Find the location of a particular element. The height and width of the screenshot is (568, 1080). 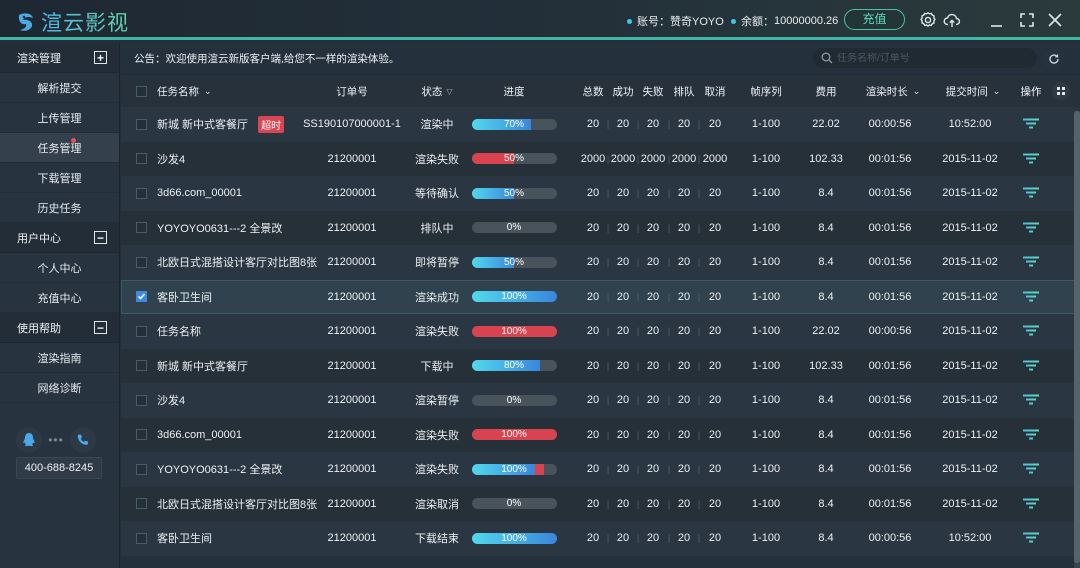

header-status: 状态 ▽ is located at coordinates (437, 91).